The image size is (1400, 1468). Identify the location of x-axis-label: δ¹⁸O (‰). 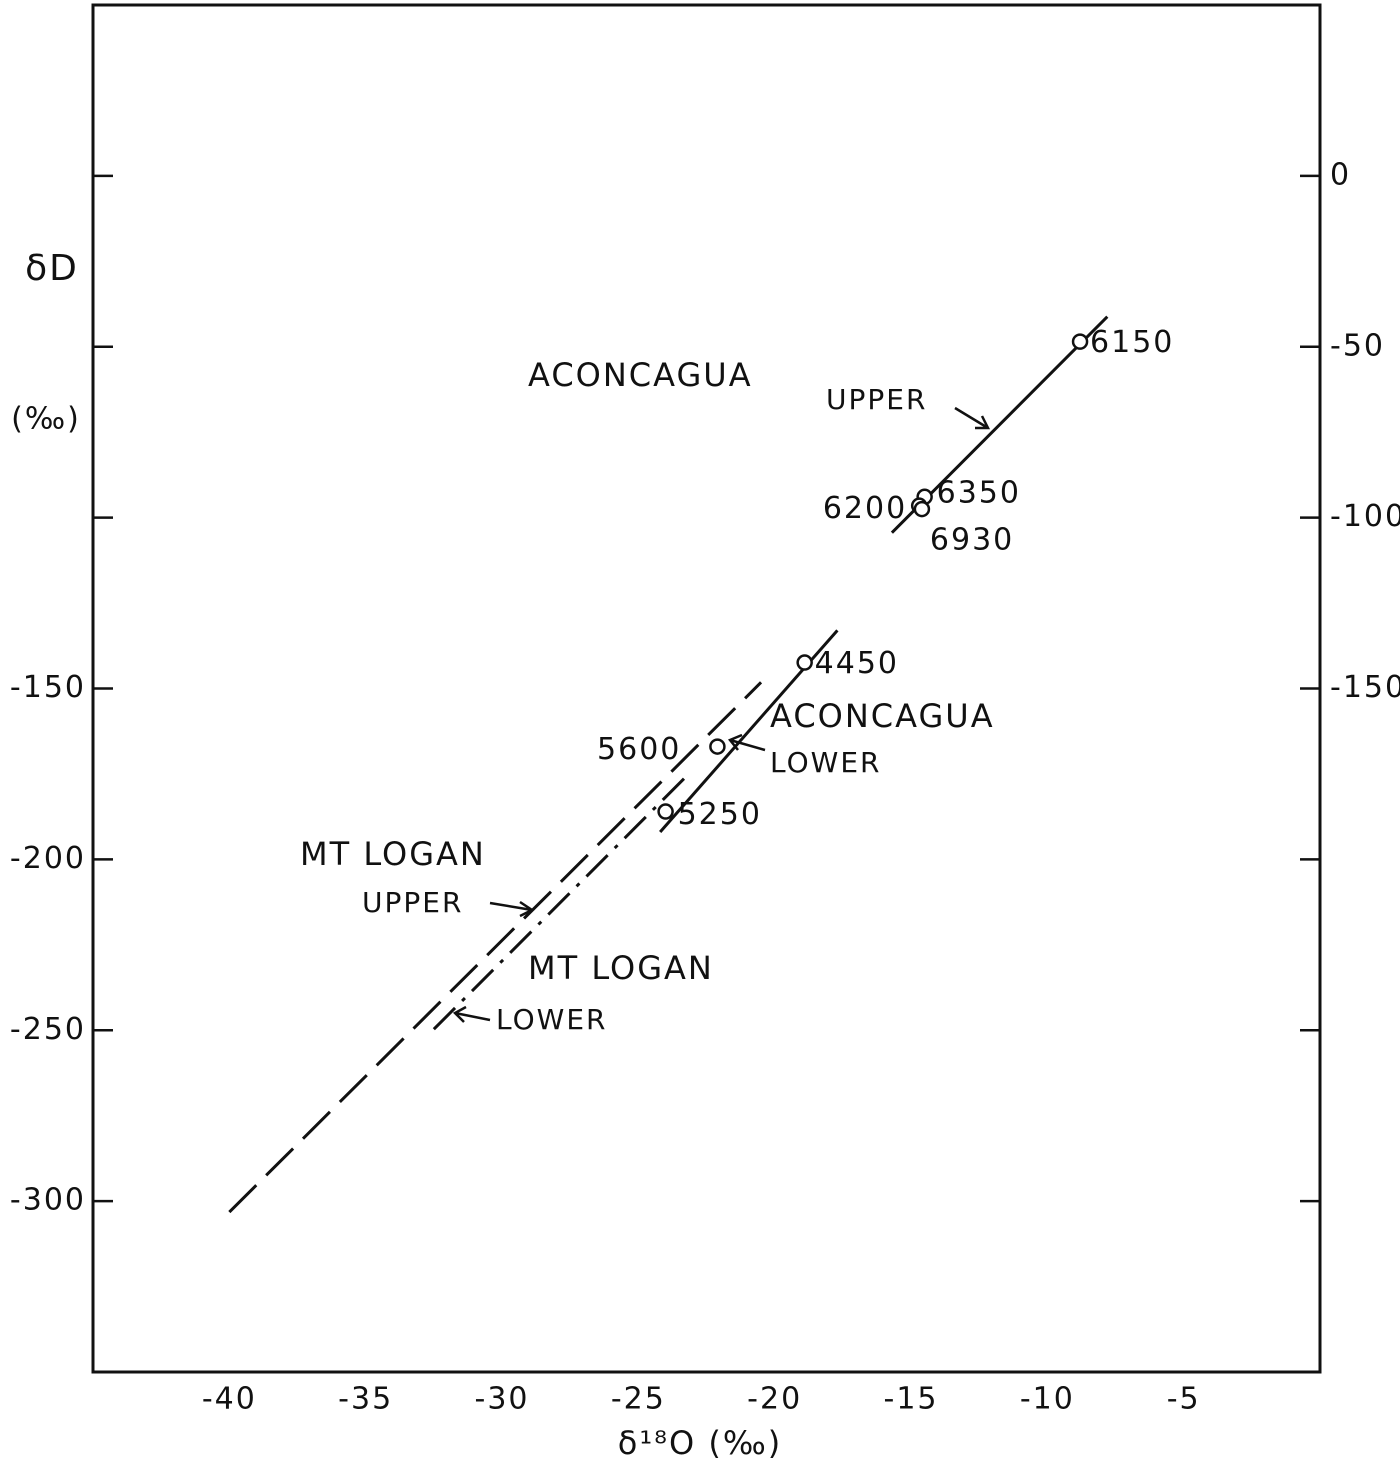
(700, 1443).